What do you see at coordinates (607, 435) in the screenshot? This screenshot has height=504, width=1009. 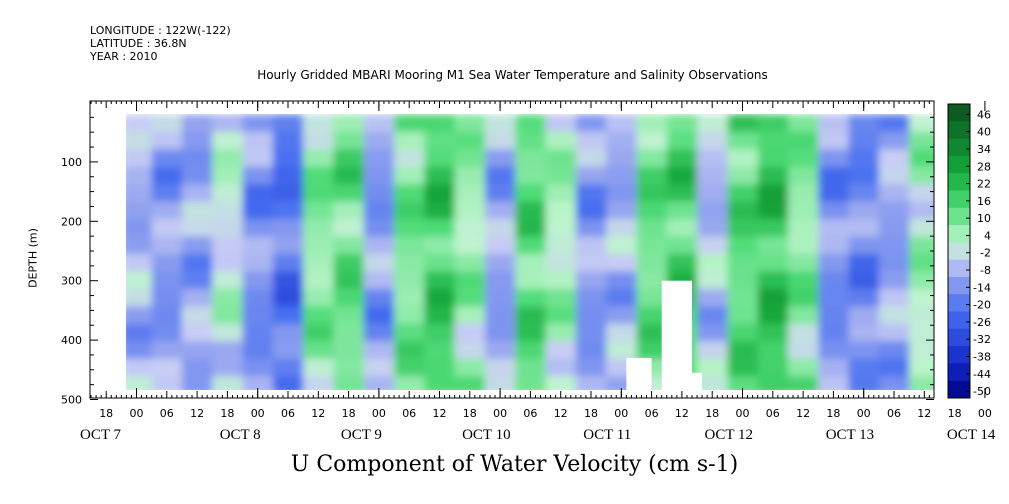 I see `x-day-label: OCT 11` at bounding box center [607, 435].